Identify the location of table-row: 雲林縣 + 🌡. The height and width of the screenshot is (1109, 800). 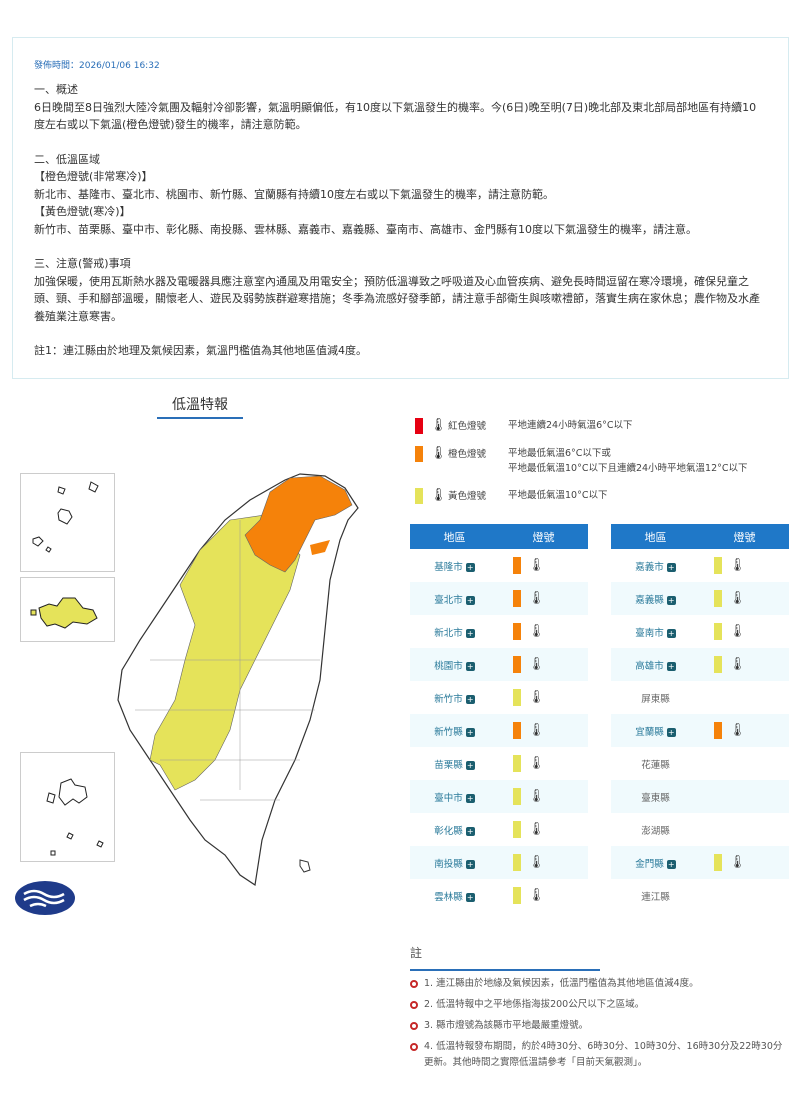
(499, 895).